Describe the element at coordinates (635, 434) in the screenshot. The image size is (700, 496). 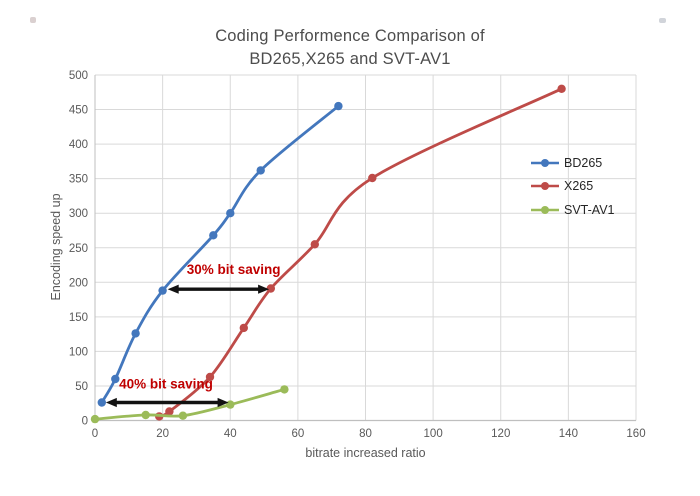
I see `x-tick-label: 160` at that location.